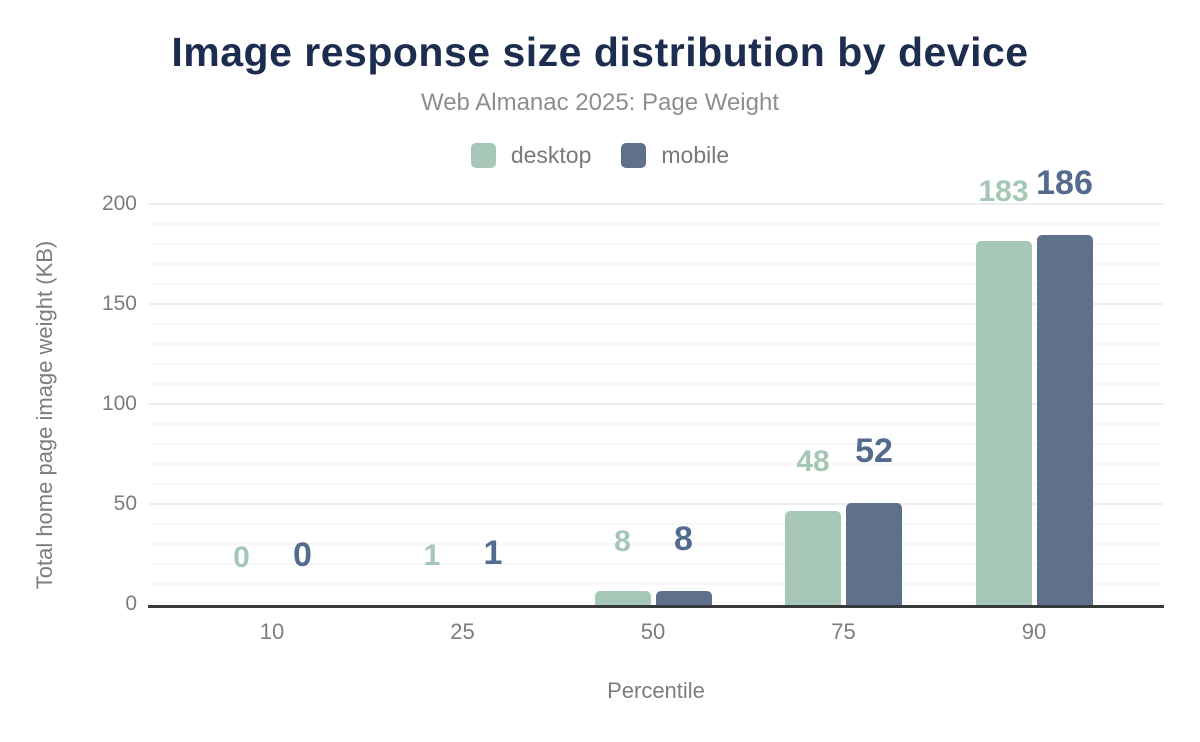 The height and width of the screenshot is (742, 1200). Describe the element at coordinates (125, 503) in the screenshot. I see `y-tick-label-50: 50` at that location.